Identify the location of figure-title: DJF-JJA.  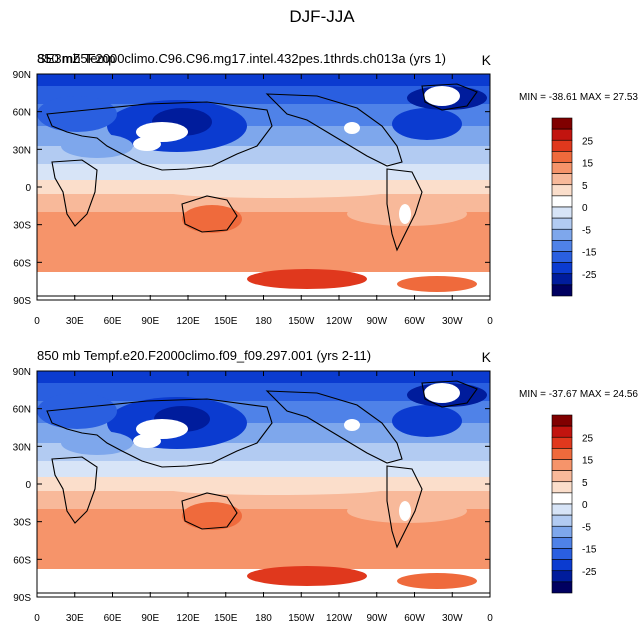
(322, 16).